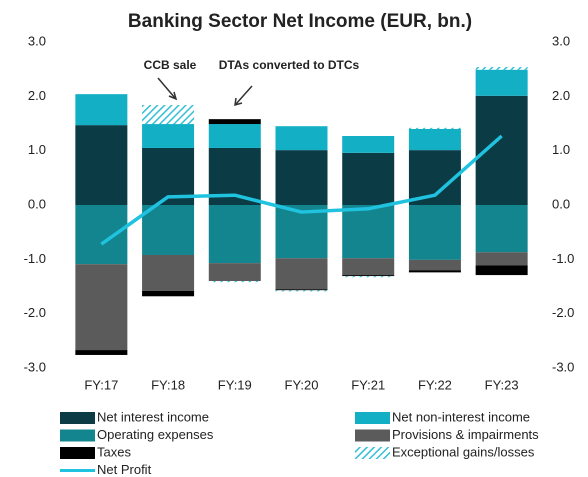  What do you see at coordinates (563, 366) in the screenshot?
I see `y2-tick-label: -3.0` at bounding box center [563, 366].